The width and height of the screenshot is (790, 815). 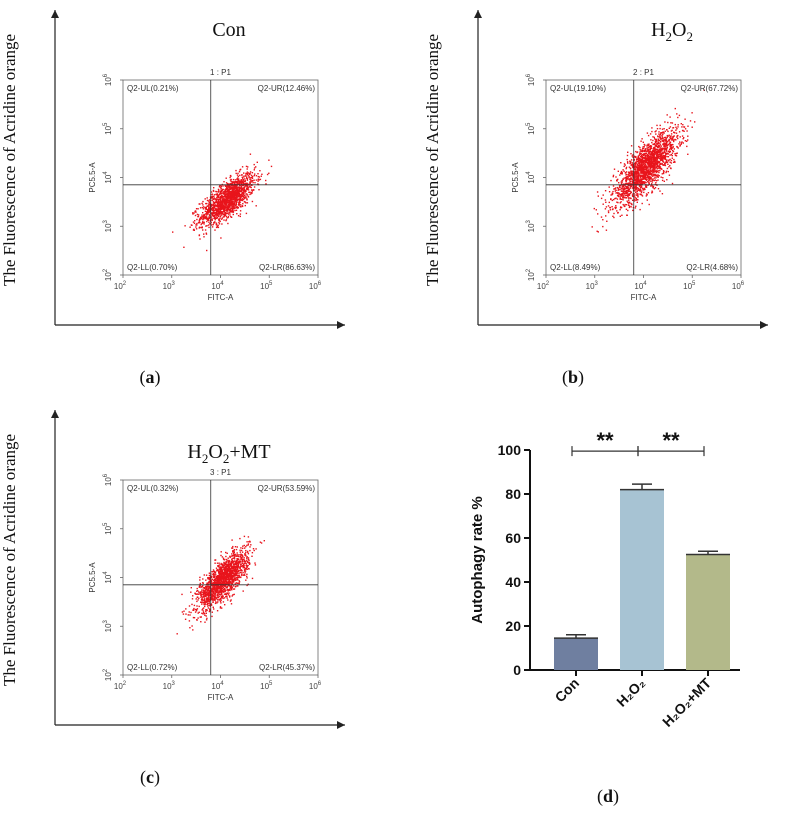 I want to click on y-tick-label: 103, so click(x=108, y=225).